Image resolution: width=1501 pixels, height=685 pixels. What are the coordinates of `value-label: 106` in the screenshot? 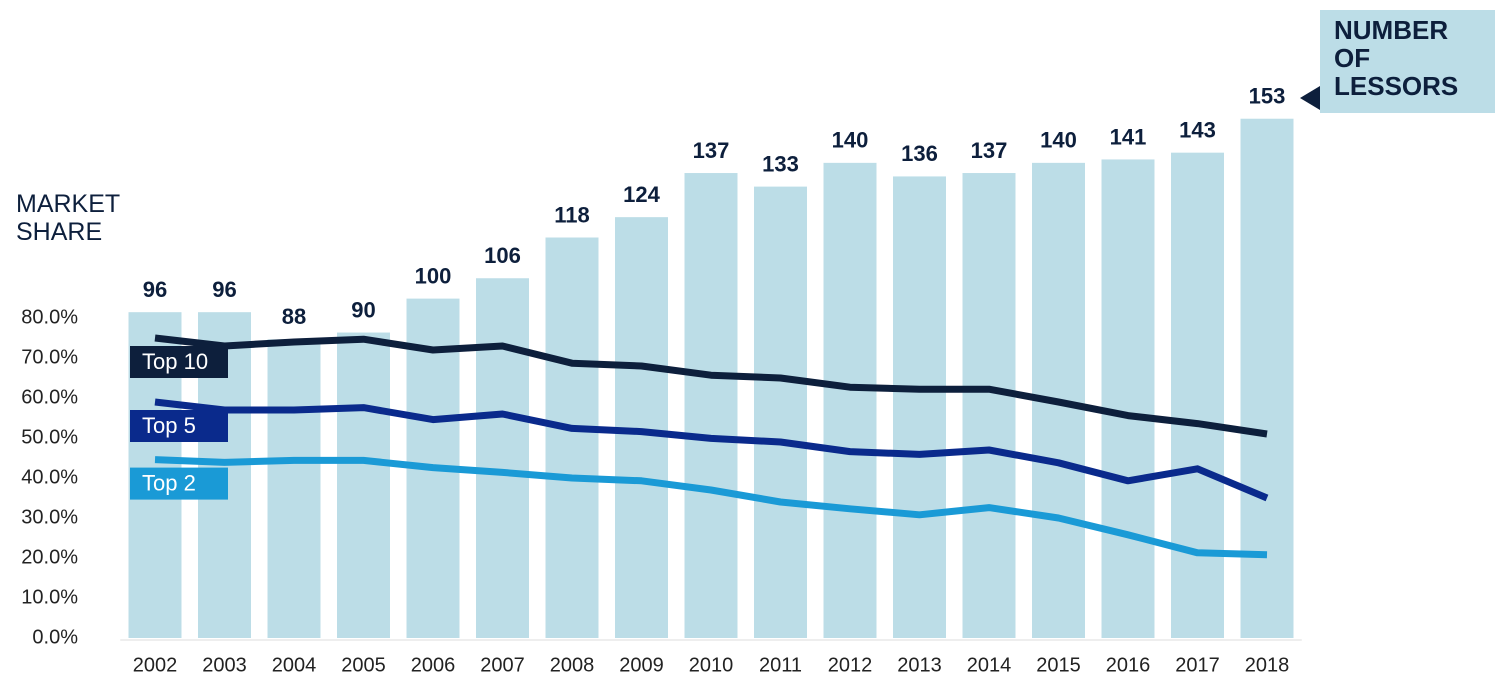 It's located at (502, 255).